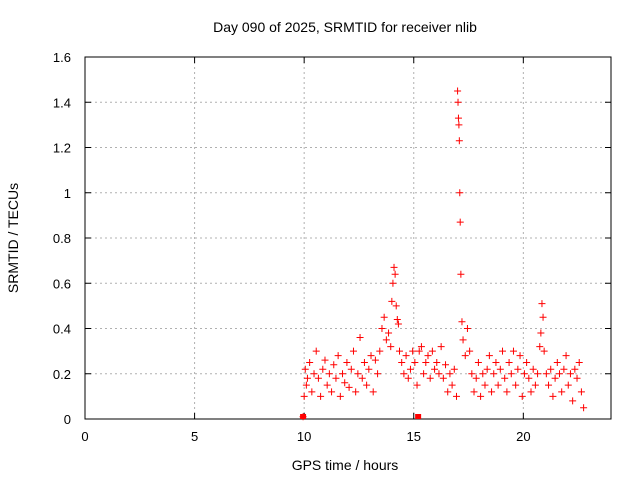 This screenshot has height=480, width=640. What do you see at coordinates (62, 329) in the screenshot?
I see `y-tick-label: 0.4` at bounding box center [62, 329].